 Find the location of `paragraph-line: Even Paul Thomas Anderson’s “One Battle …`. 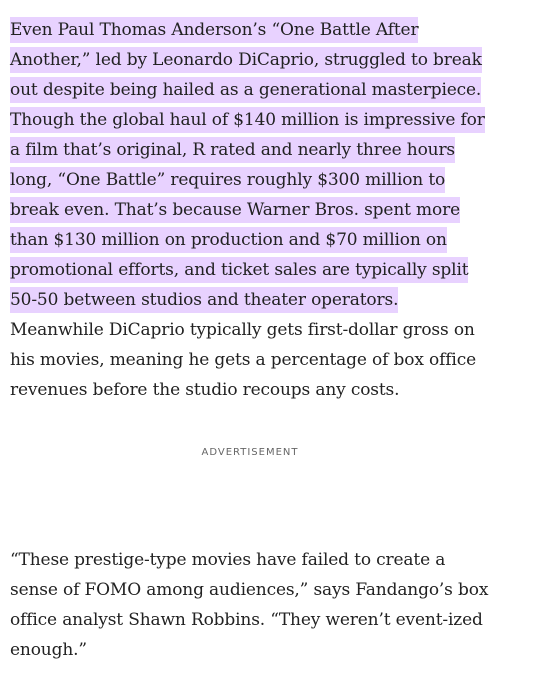

paragraph-line: Even Paul Thomas Anderson’s “One Battle … is located at coordinates (270, 30).